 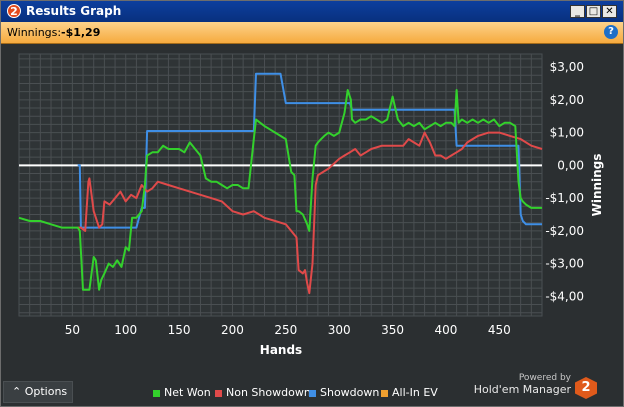 I want to click on chevron-up-icon: ⌃, so click(x=17, y=391).